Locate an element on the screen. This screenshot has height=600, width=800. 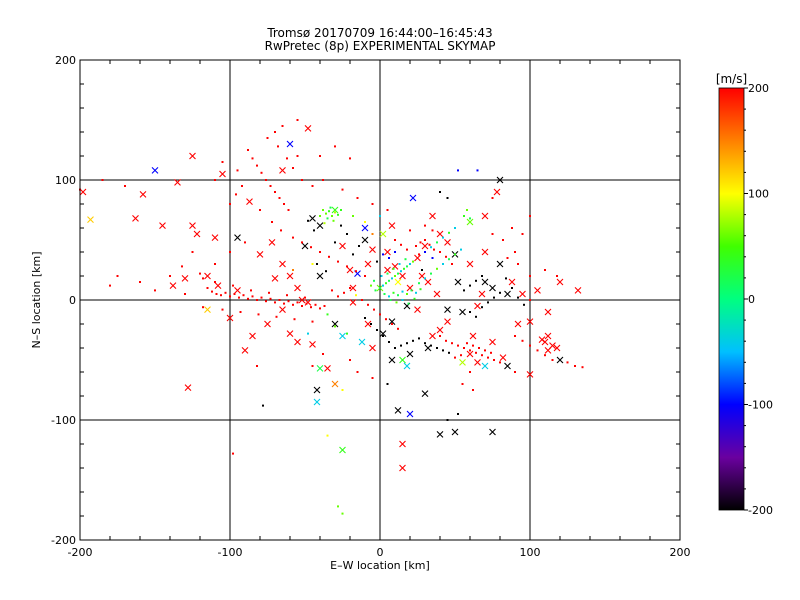
x-tick-label: 100 is located at coordinates (530, 552).